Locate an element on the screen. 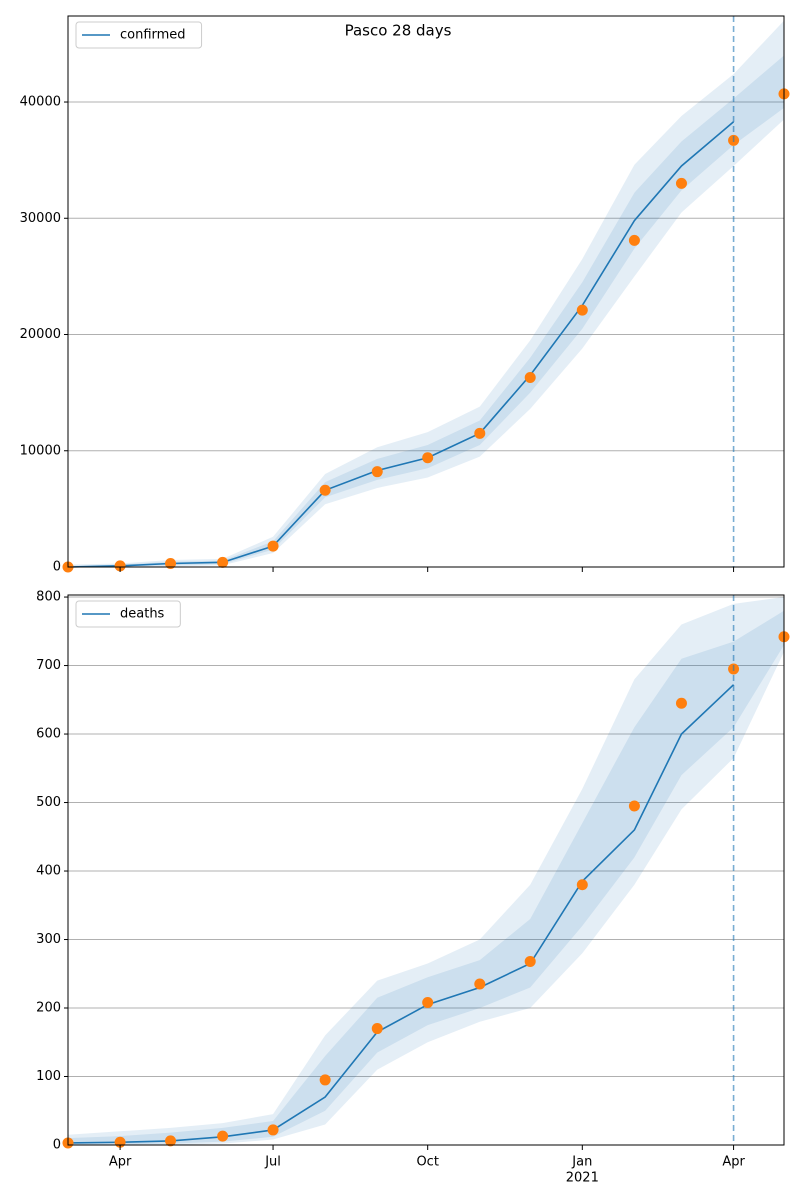  y-tick-label: 200 is located at coordinates (48, 1008).